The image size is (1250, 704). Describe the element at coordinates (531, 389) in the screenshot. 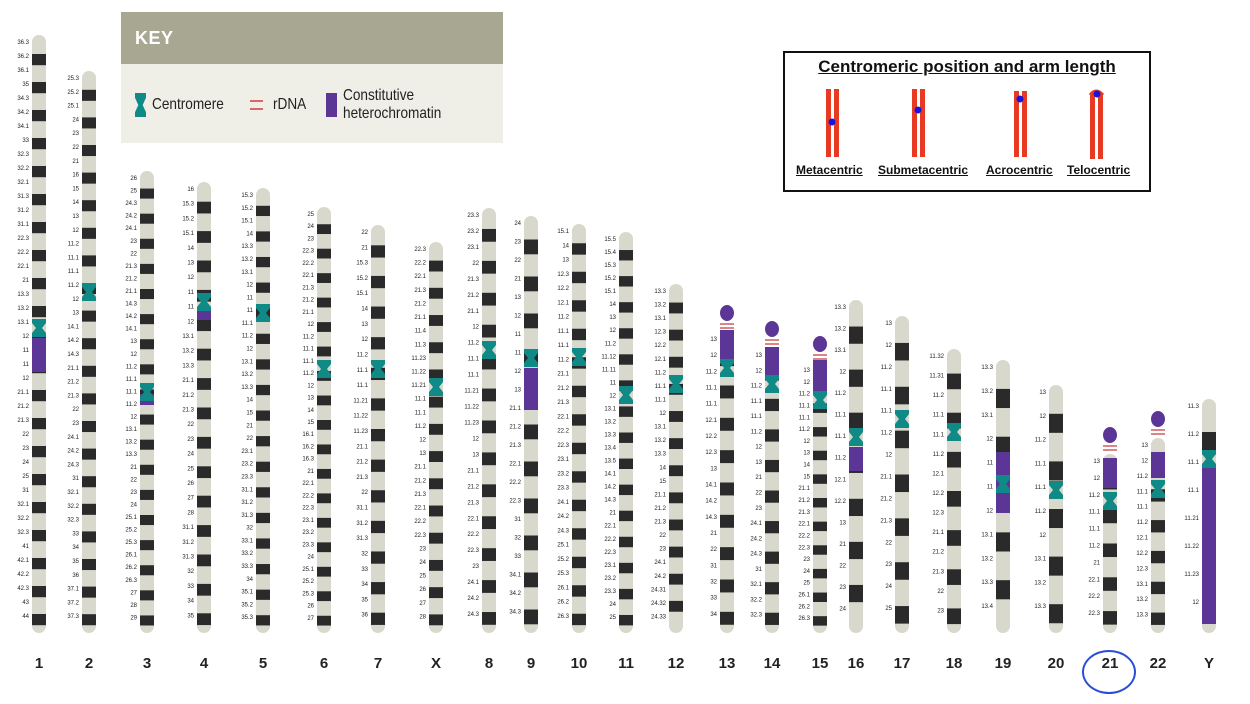

I see `heterochromatin-block` at that location.